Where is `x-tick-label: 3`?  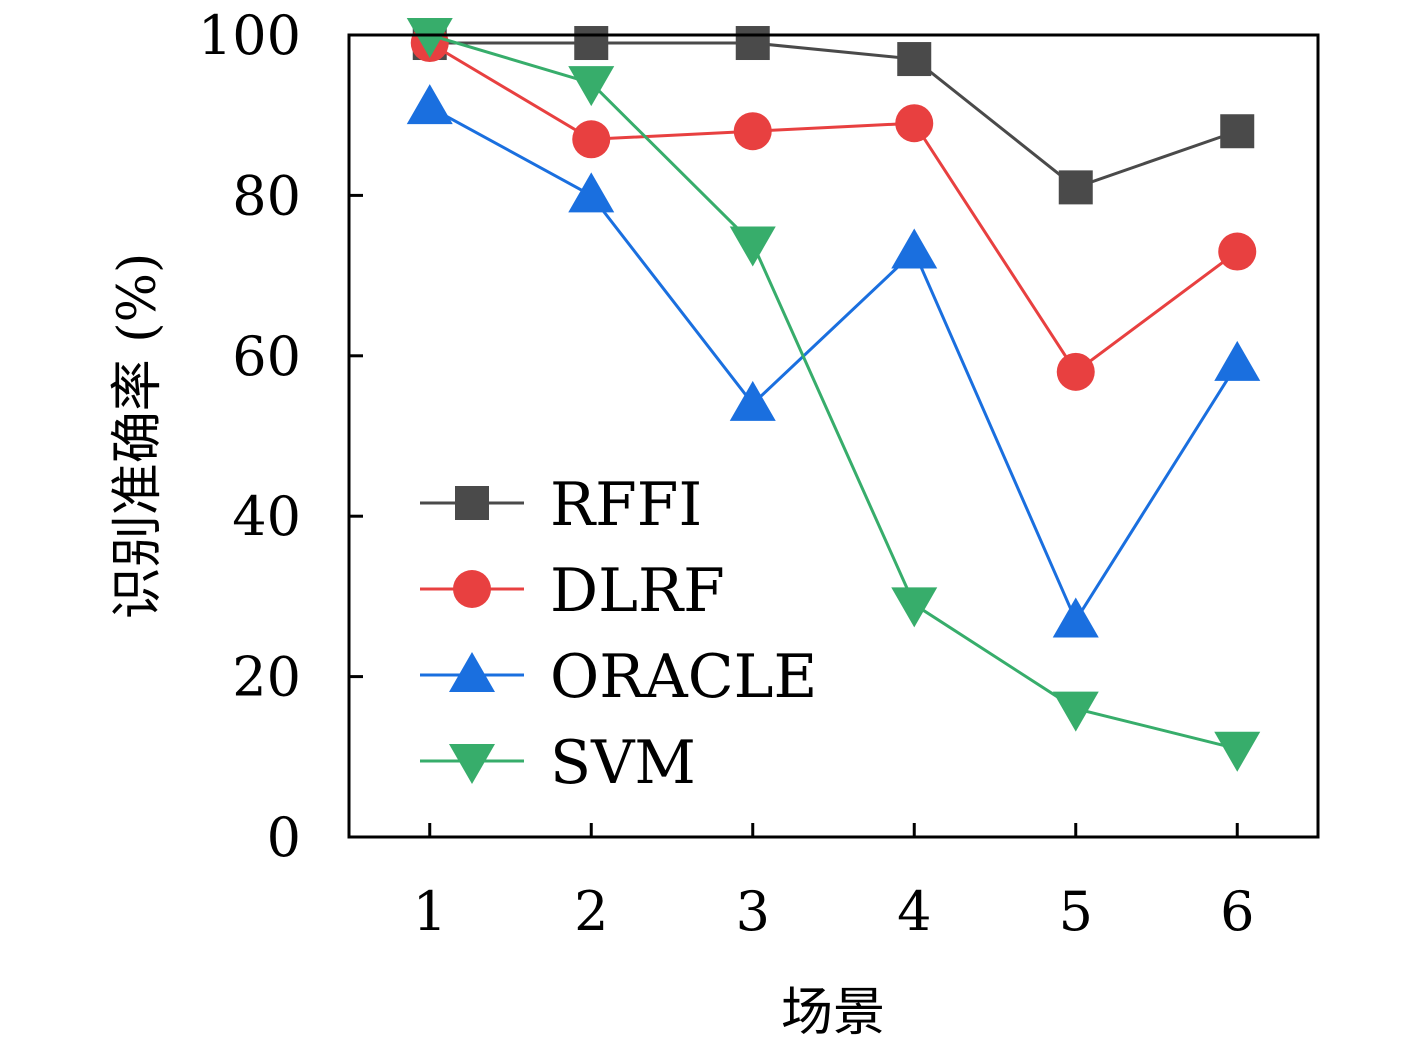
x-tick-label: 3 is located at coordinates (753, 911).